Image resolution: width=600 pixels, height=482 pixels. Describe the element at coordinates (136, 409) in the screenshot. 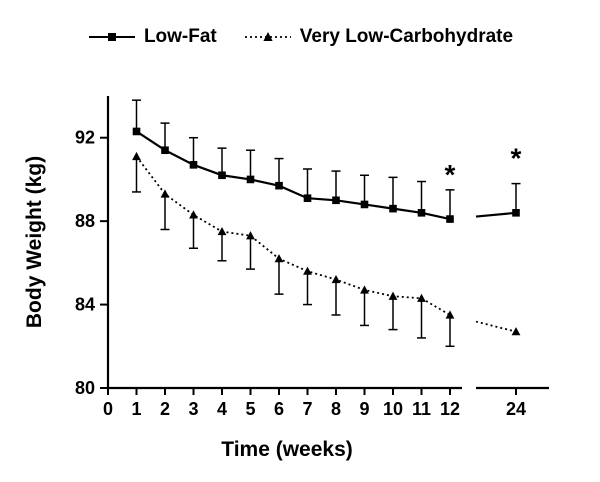

I see `x-tick-label: 1` at that location.